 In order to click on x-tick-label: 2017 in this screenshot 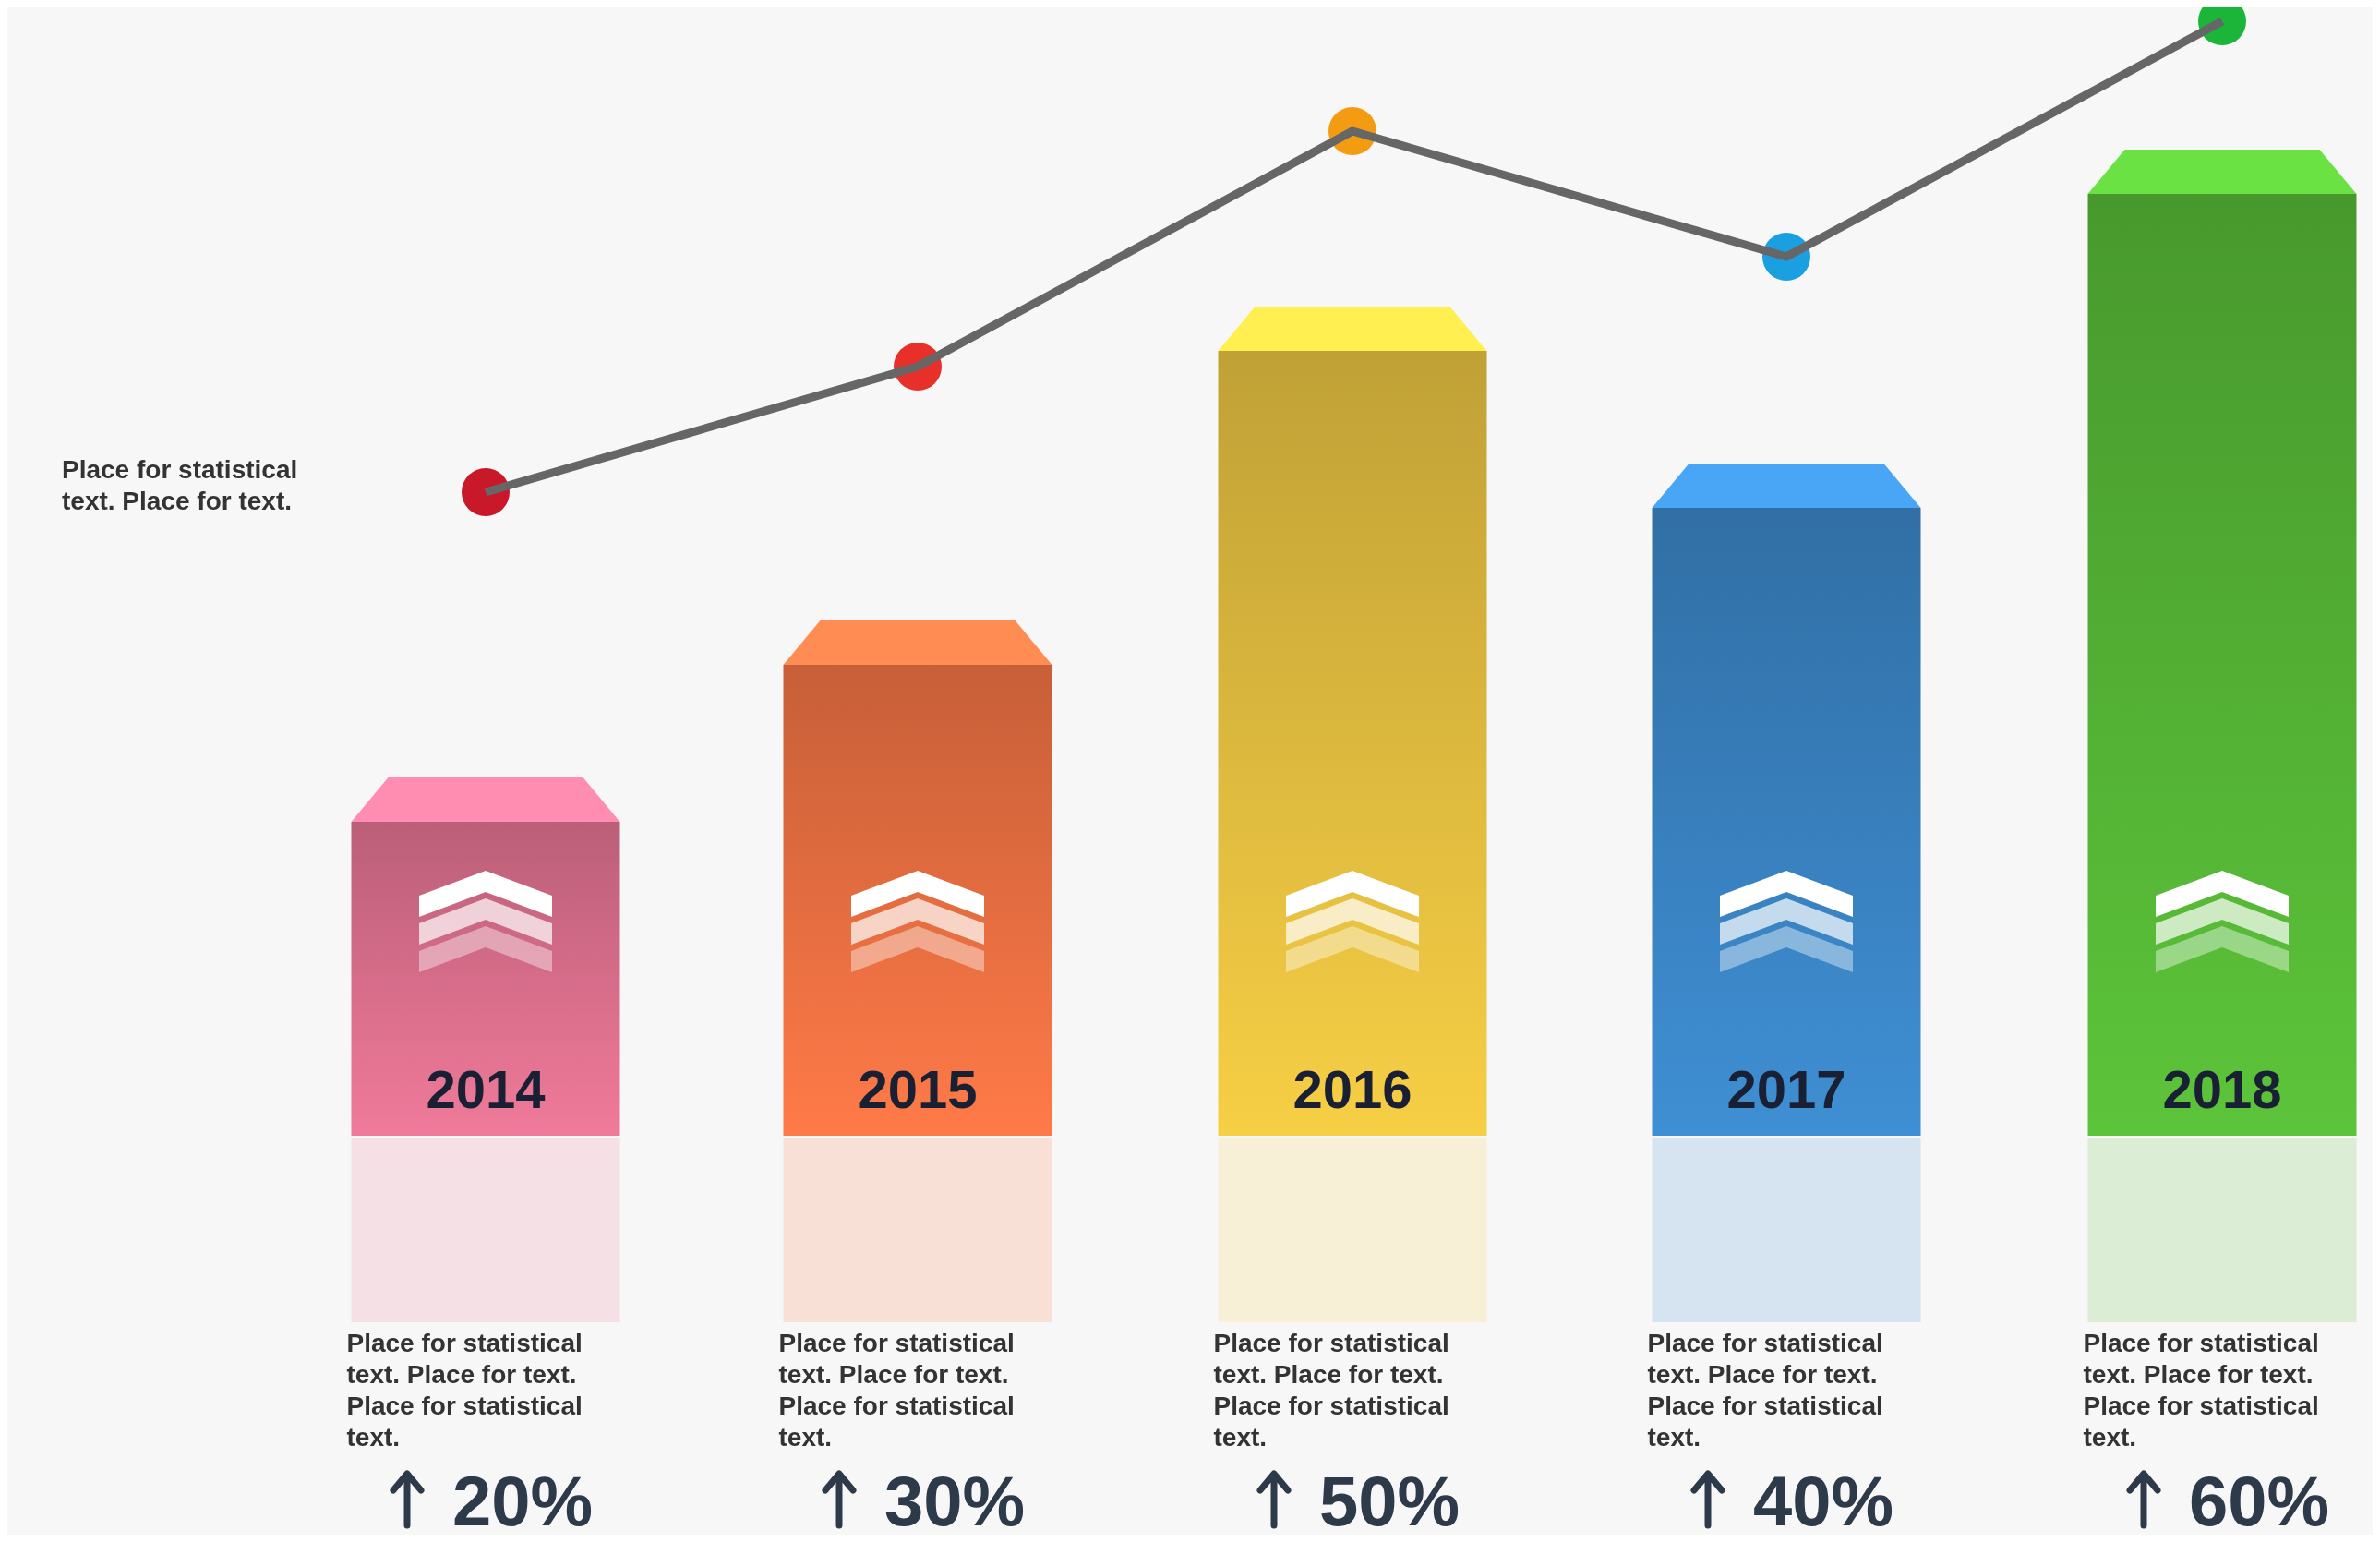, I will do `click(1786, 1089)`.